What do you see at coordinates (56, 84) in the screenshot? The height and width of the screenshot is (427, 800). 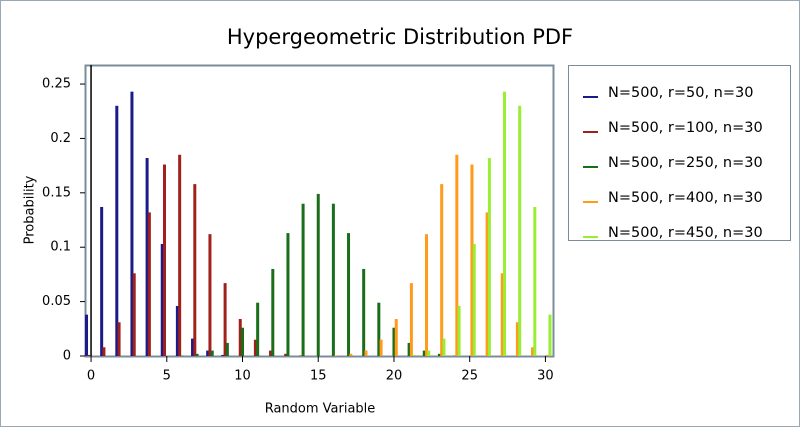 I see `y-tick-label: 0.25` at bounding box center [56, 84].